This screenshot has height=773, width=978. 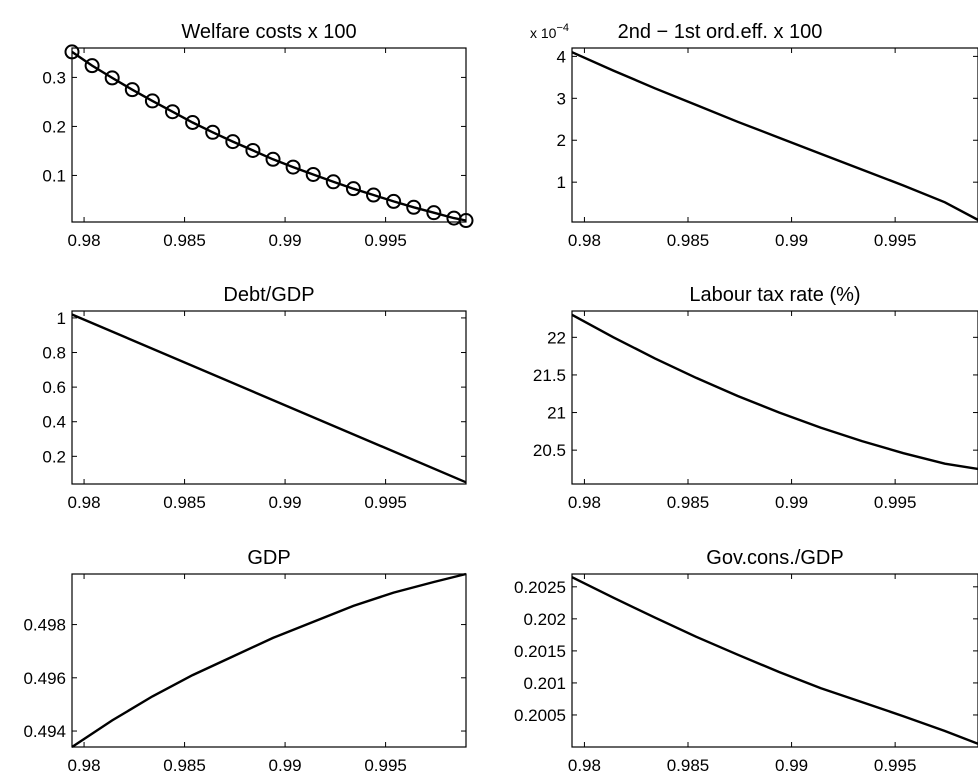 I want to click on y-tick-label: 0.494, so click(x=44, y=731).